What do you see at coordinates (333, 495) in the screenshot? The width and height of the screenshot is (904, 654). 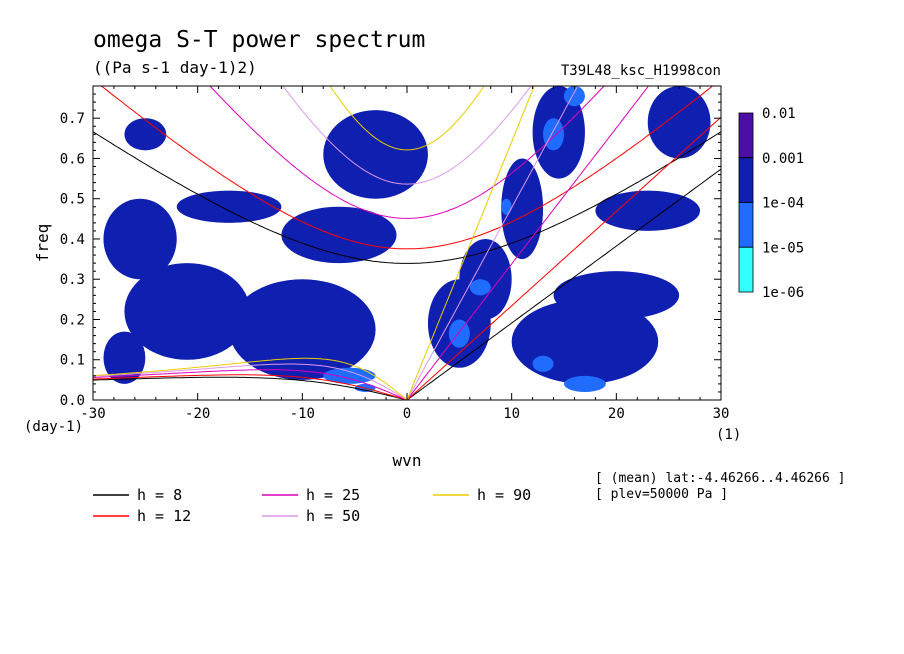 I see `legend-label: h = 25` at bounding box center [333, 495].